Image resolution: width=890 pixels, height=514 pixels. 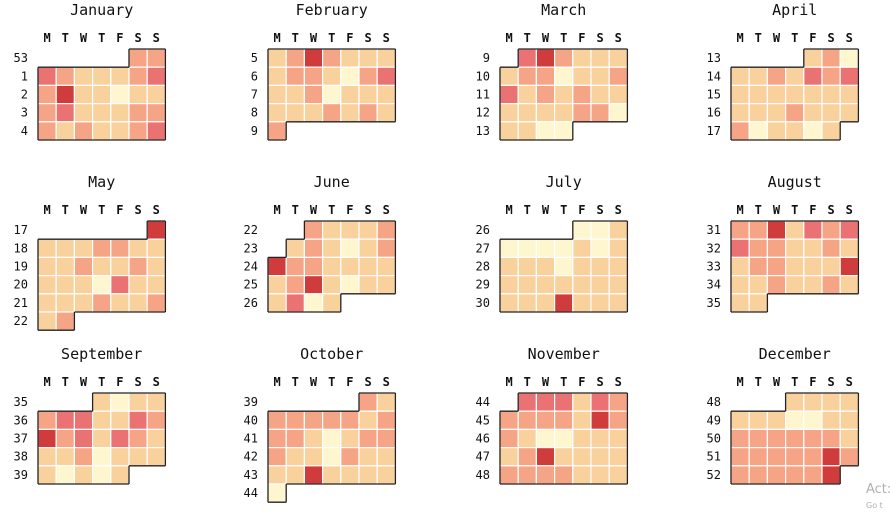 I want to click on week-number-label: 12, so click(x=483, y=113).